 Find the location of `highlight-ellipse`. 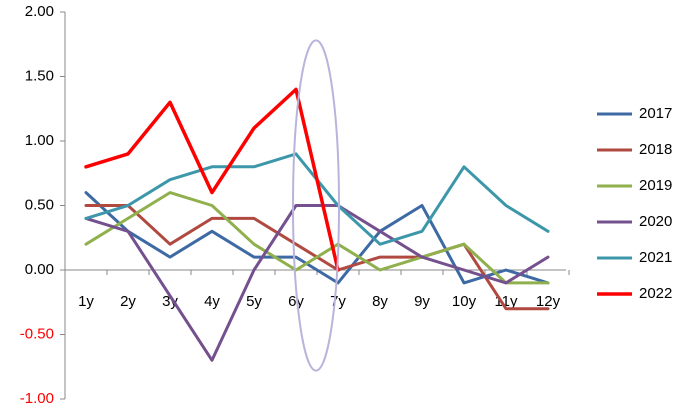

highlight-ellipse is located at coordinates (316, 205).